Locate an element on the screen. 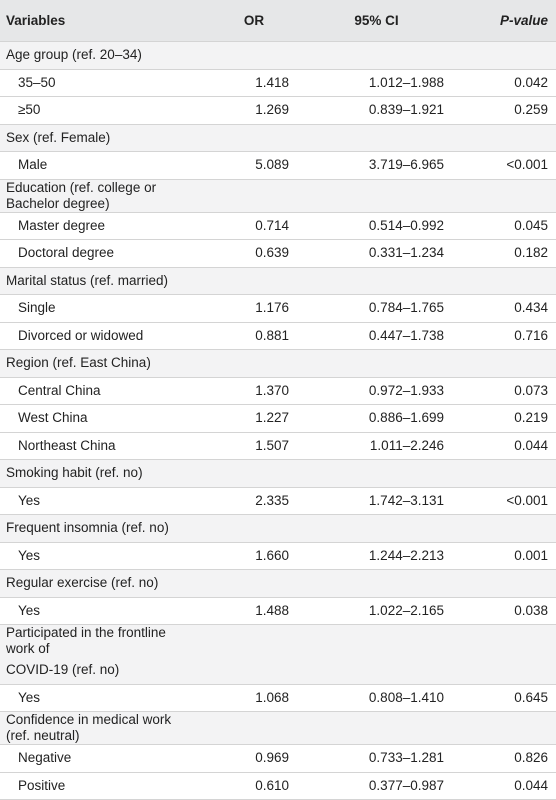 The width and height of the screenshot is (556, 800). cell-or: 5.089 is located at coordinates (235, 165).